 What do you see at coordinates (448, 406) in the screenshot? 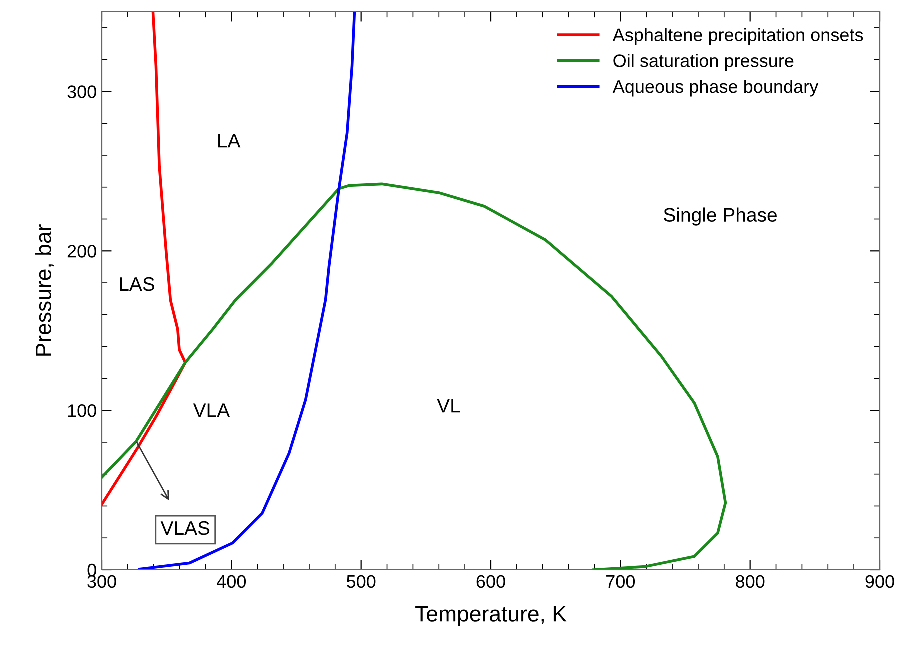
I see `annotation: VL` at bounding box center [448, 406].